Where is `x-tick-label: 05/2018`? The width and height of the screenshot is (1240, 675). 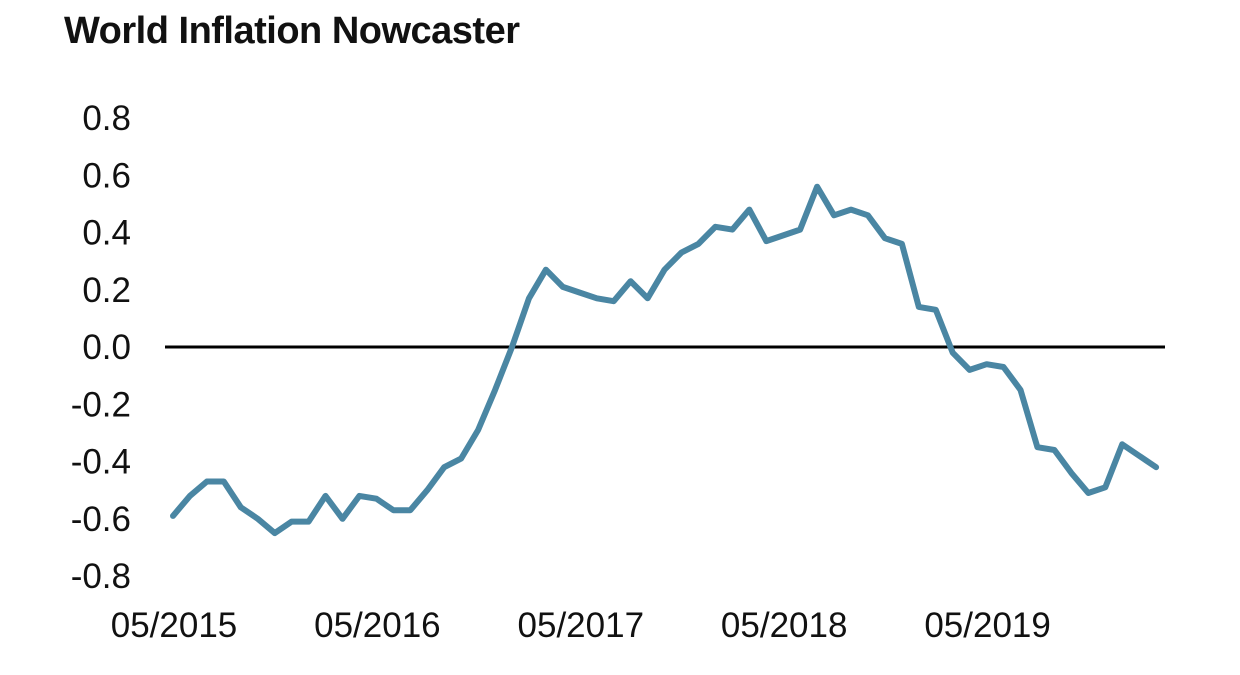
x-tick-label: 05/2018 is located at coordinates (784, 625).